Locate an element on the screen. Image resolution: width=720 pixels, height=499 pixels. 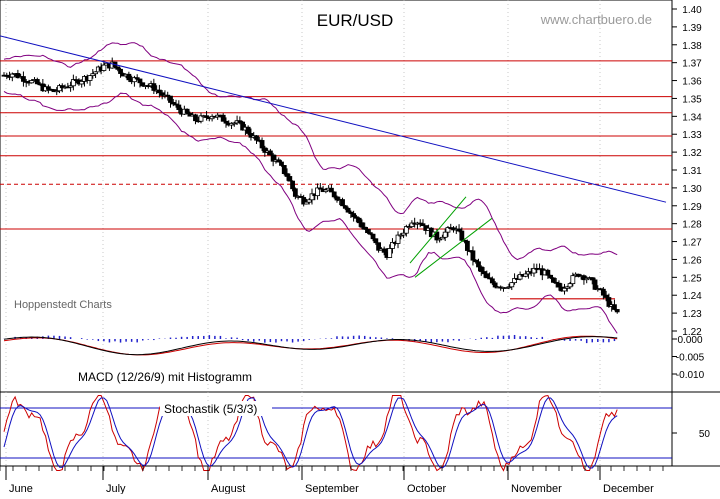
price-tick-label: 1.22 is located at coordinates (692, 332).